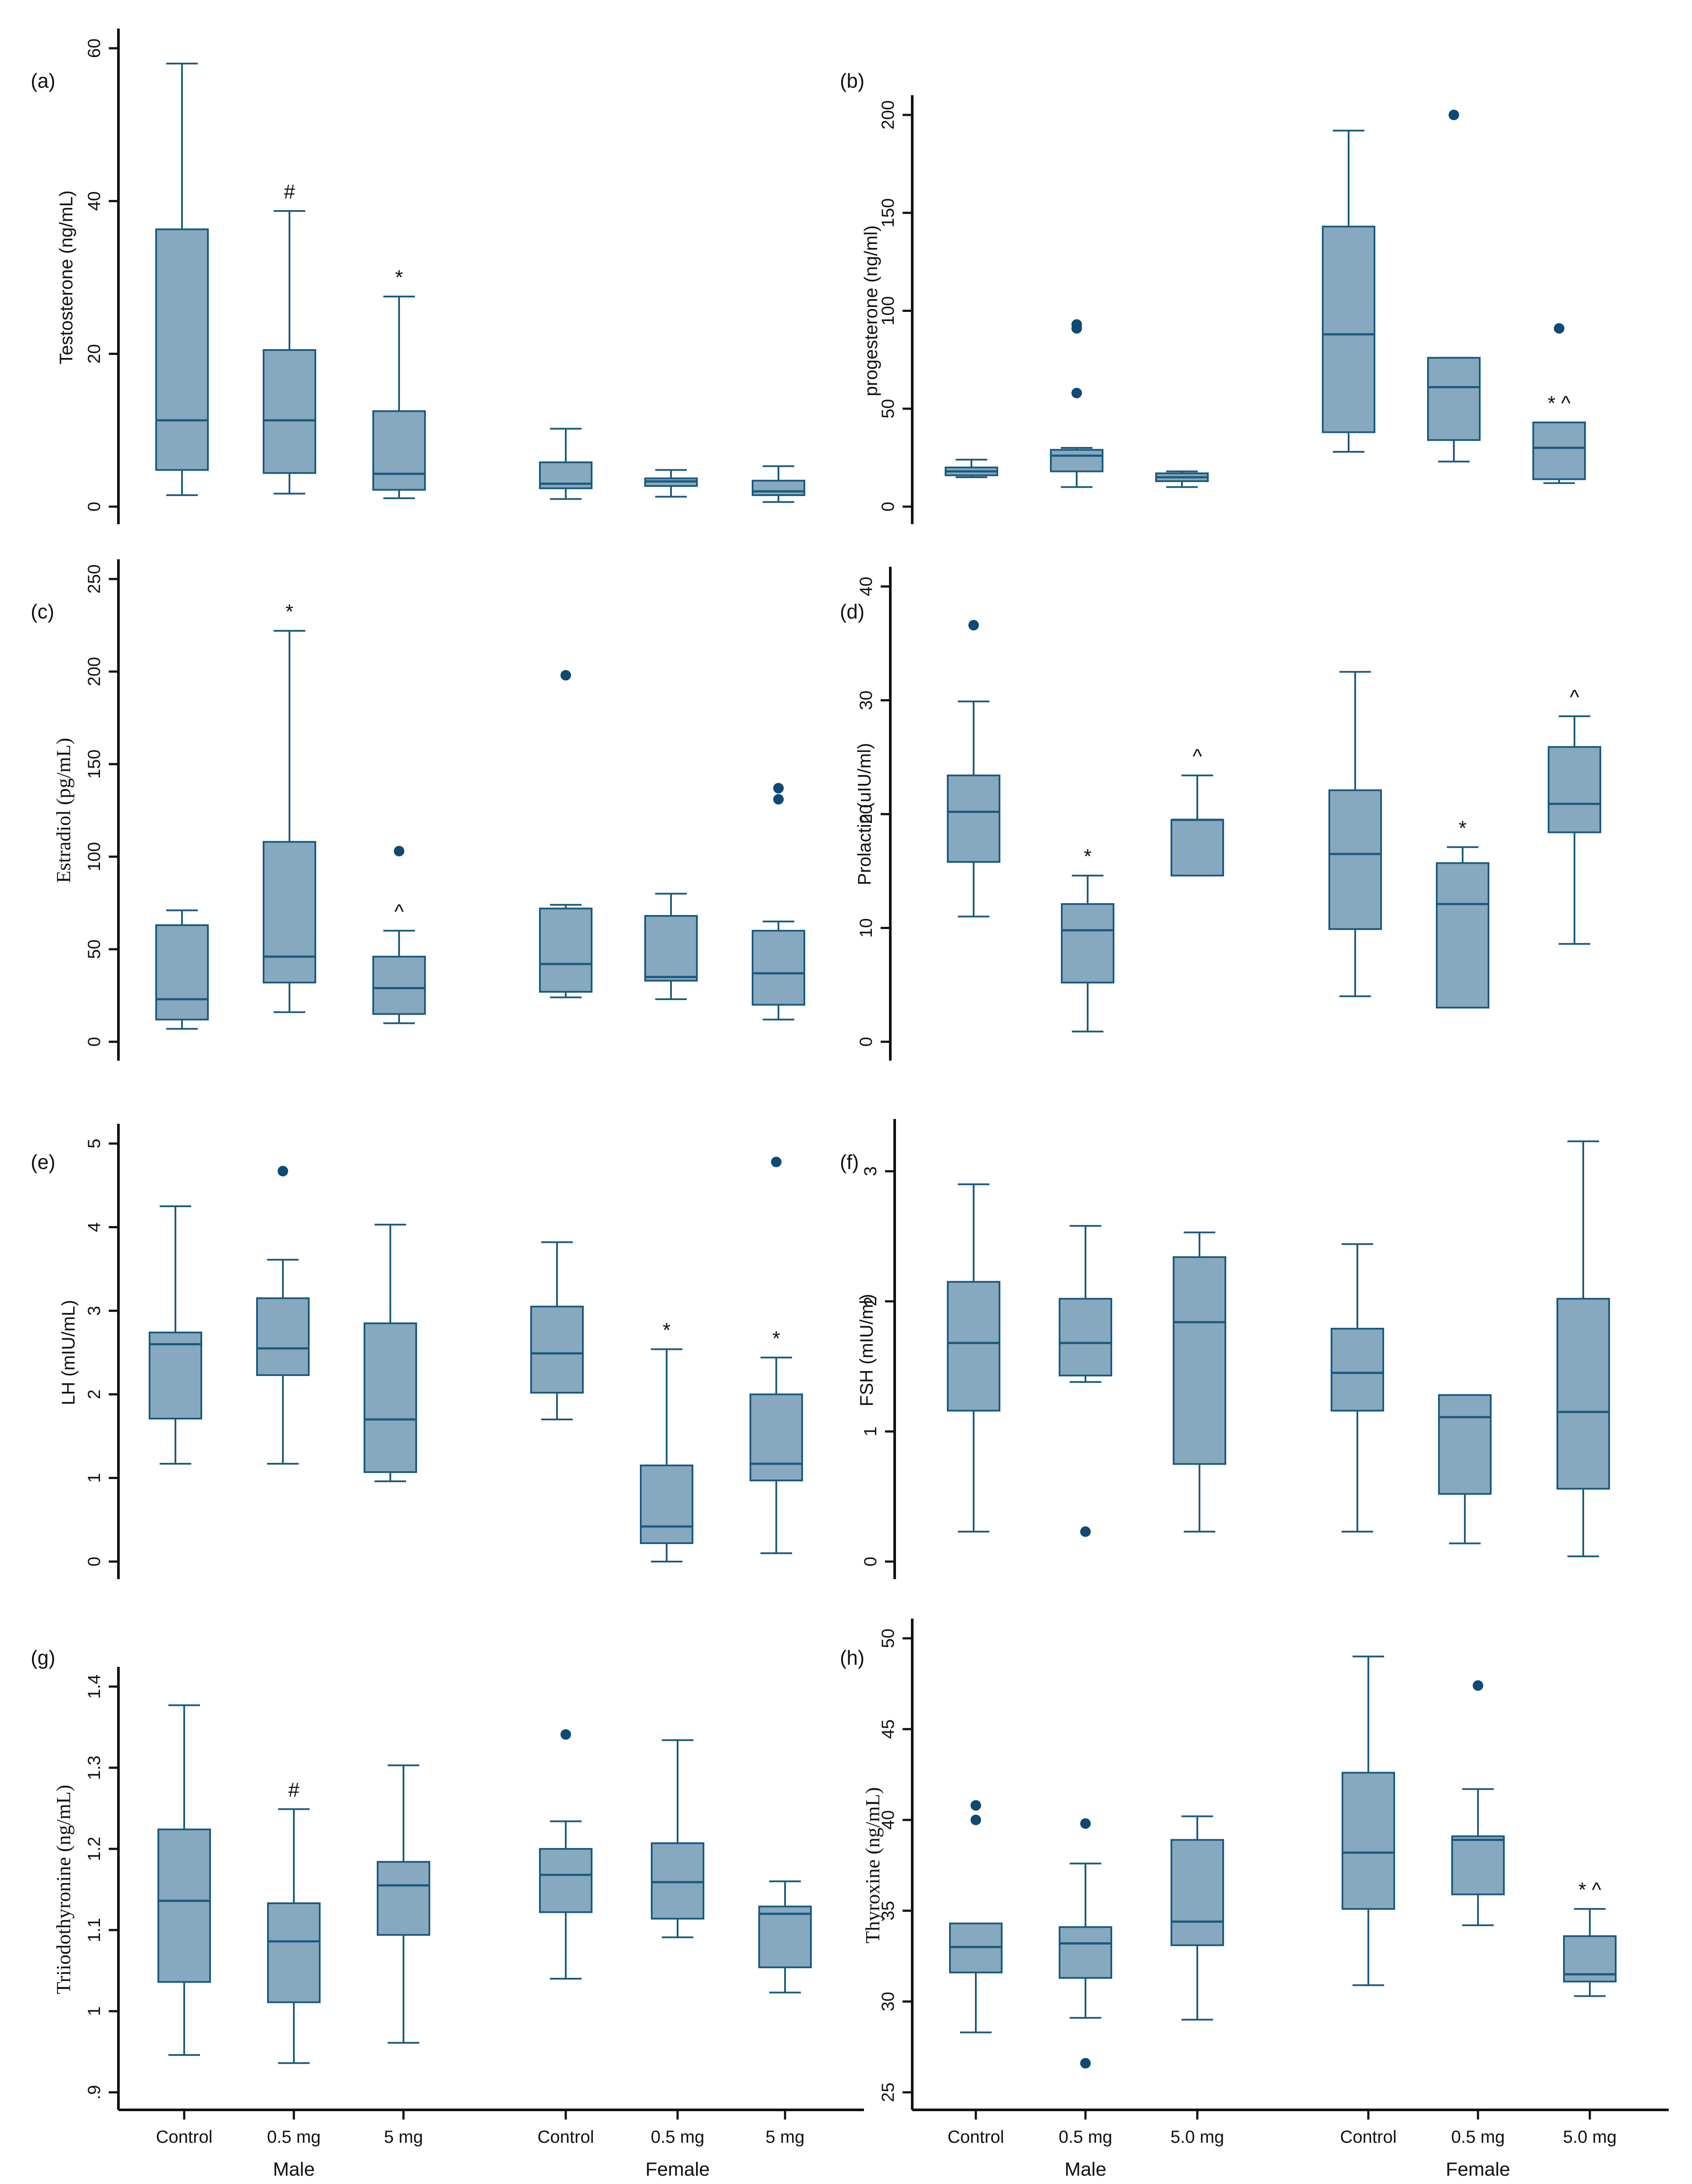 This screenshot has width=1692, height=2184. Describe the element at coordinates (94, 579) in the screenshot. I see `y-tick-label: 250` at that location.